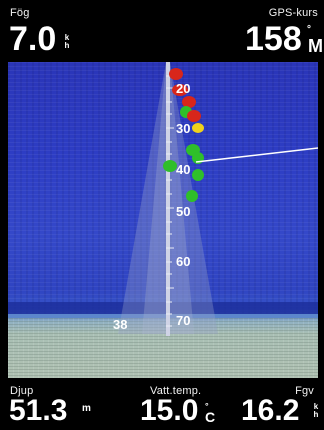  Describe the element at coordinates (22, 391) in the screenshot. I see `depth-label: Djup` at that location.